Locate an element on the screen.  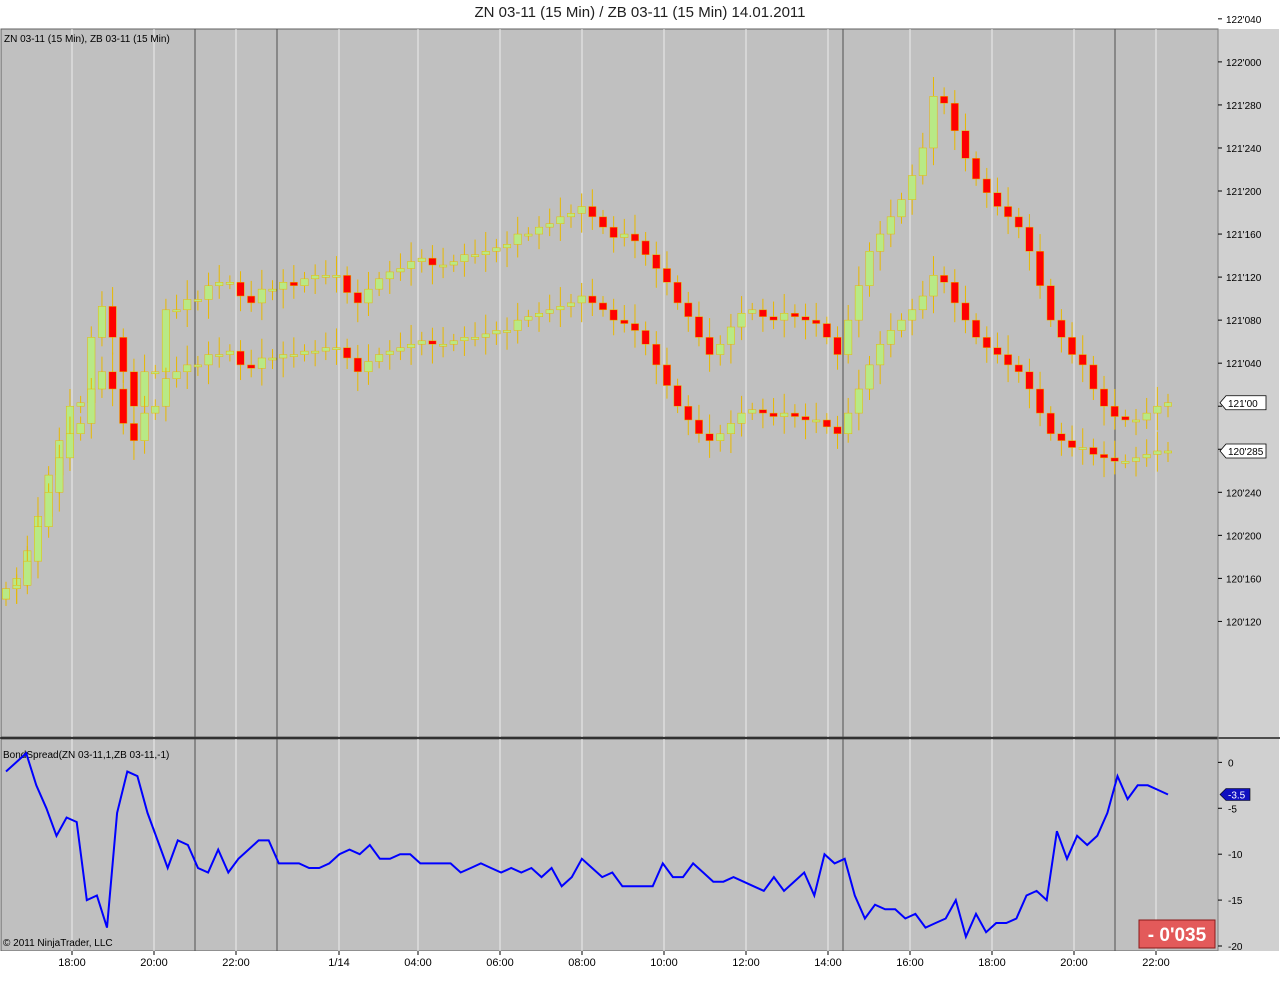
time-axis-area is located at coordinates (640, 973).